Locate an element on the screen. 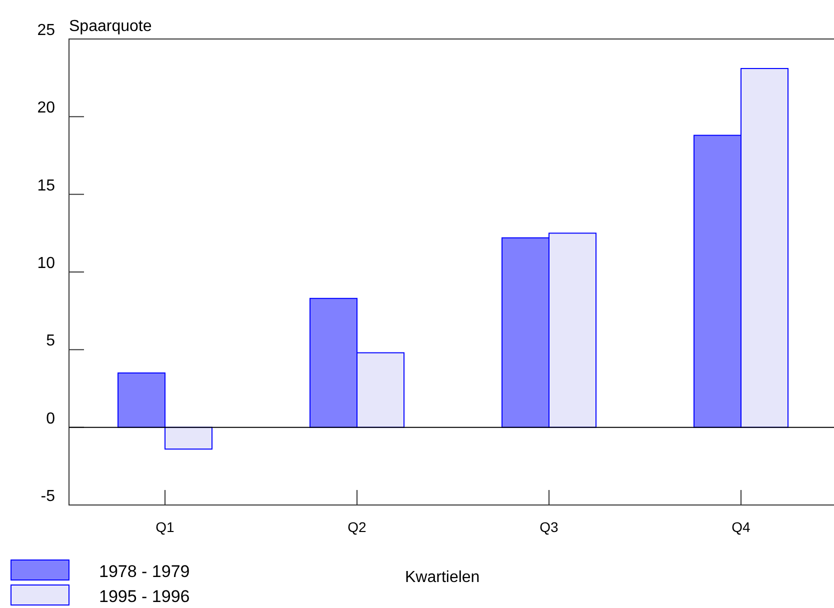  y-tick-label: 0 is located at coordinates (51, 419).